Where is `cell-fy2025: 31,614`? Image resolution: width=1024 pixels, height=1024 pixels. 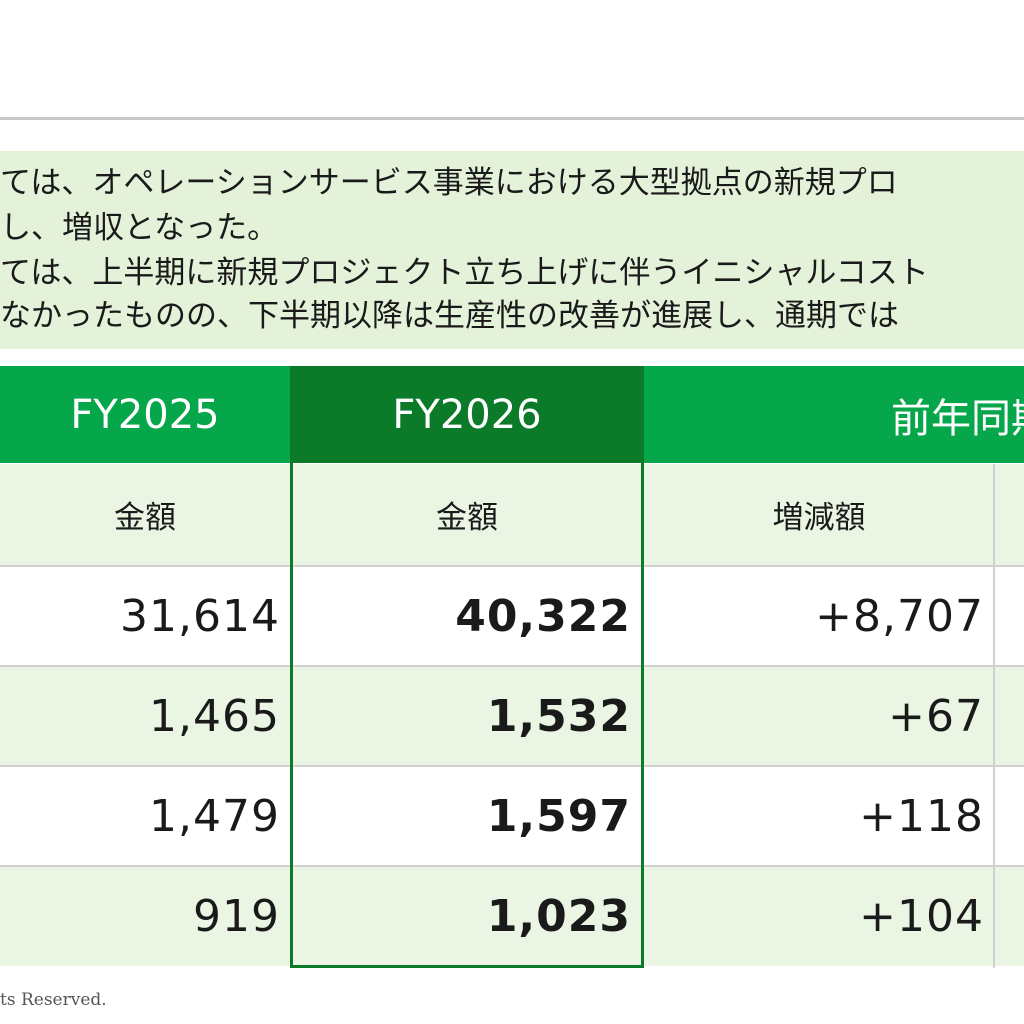
cell-fy2025: 31,614 is located at coordinates (200, 616).